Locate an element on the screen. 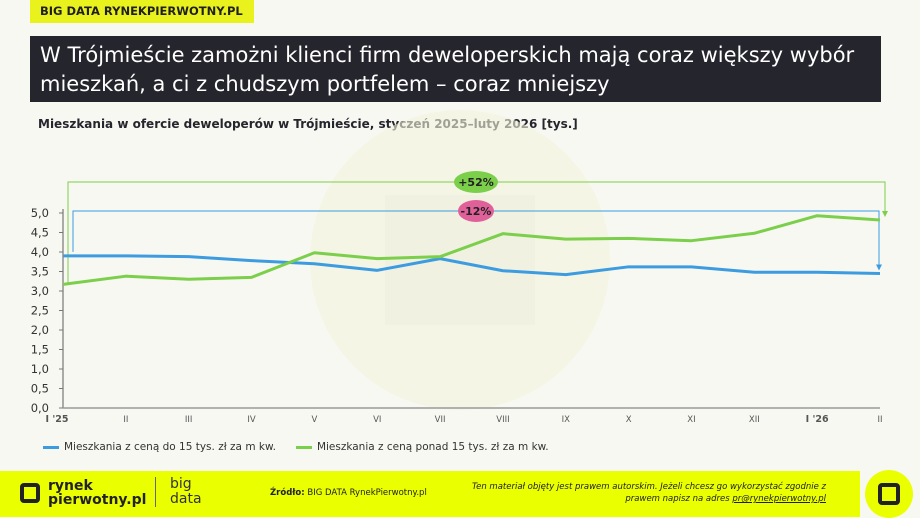 The height and width of the screenshot is (518, 920). y-tick-label: 2,5 is located at coordinates (40, 311).